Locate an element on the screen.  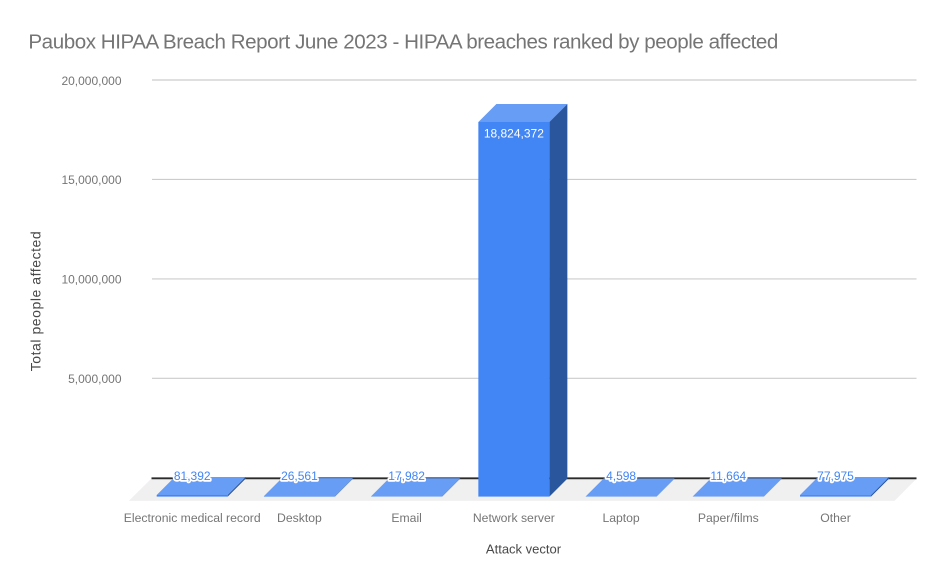
svg-text: Network server is located at coordinates (514, 518).